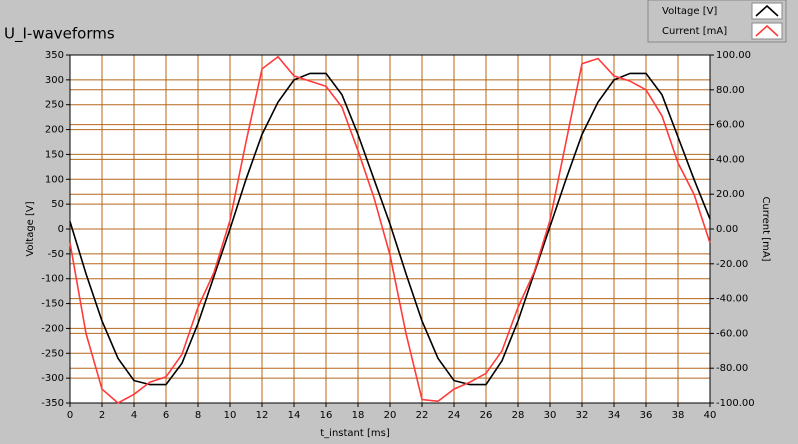  What do you see at coordinates (134, 415) in the screenshot?
I see `x-tick-label: 4` at bounding box center [134, 415].